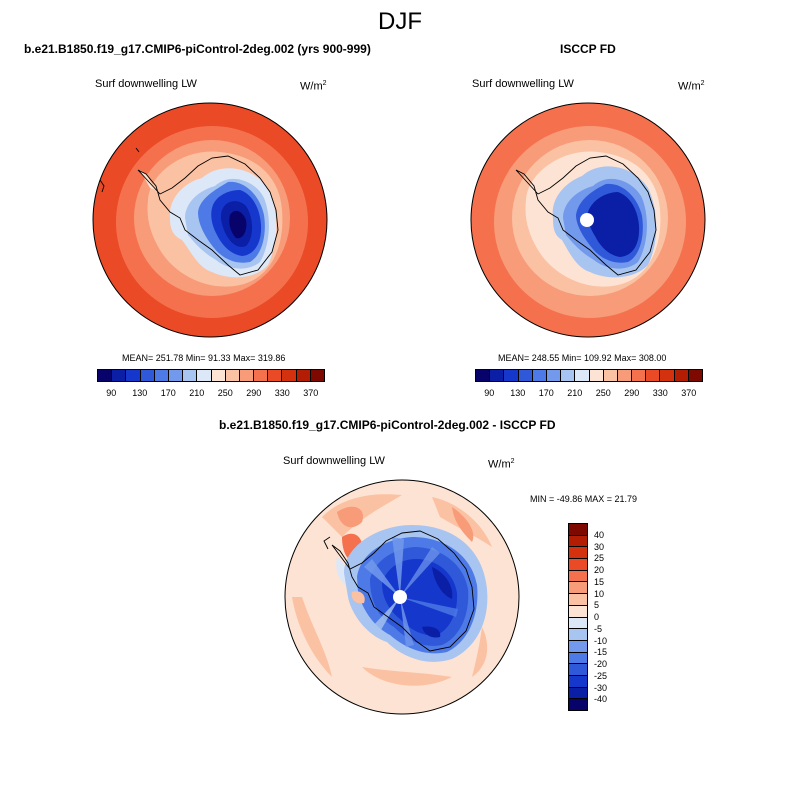 Image resolution: width=800 pixels, height=800 pixels. I want to click on season-title: DJF, so click(400, 21).